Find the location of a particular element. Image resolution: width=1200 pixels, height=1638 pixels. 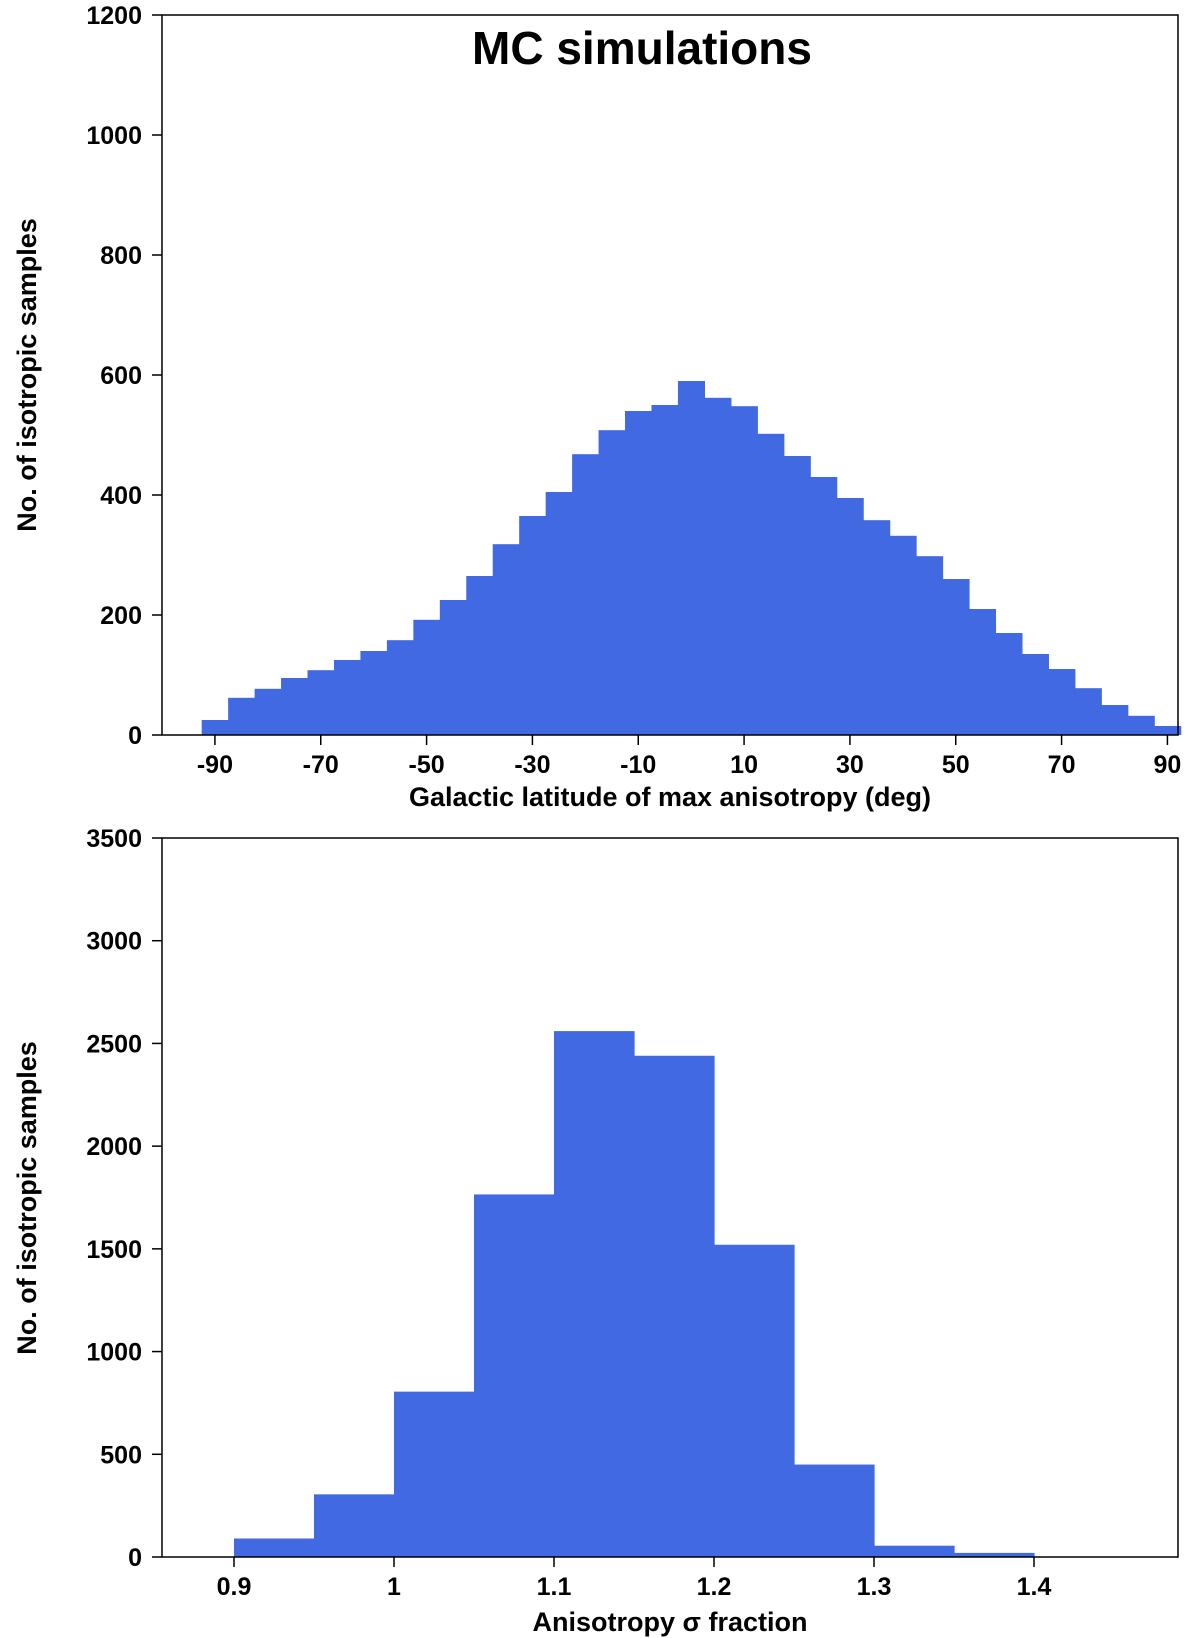

x-tick-label: -70 is located at coordinates (321, 765).